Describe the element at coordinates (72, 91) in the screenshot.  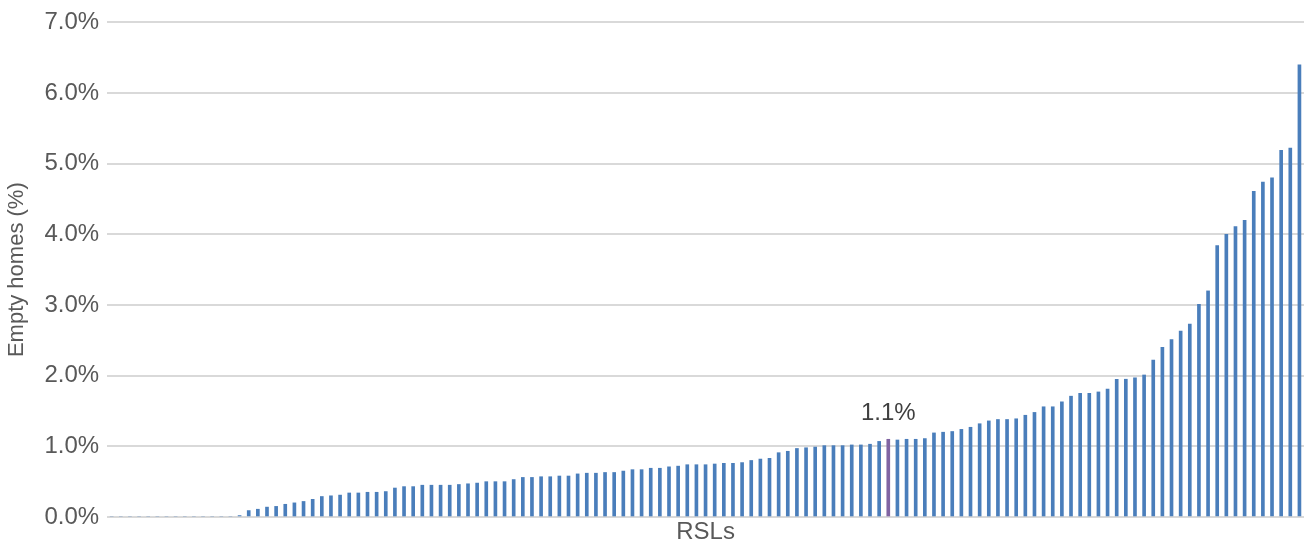
I see `y-tick-label: 6.0%` at that location.